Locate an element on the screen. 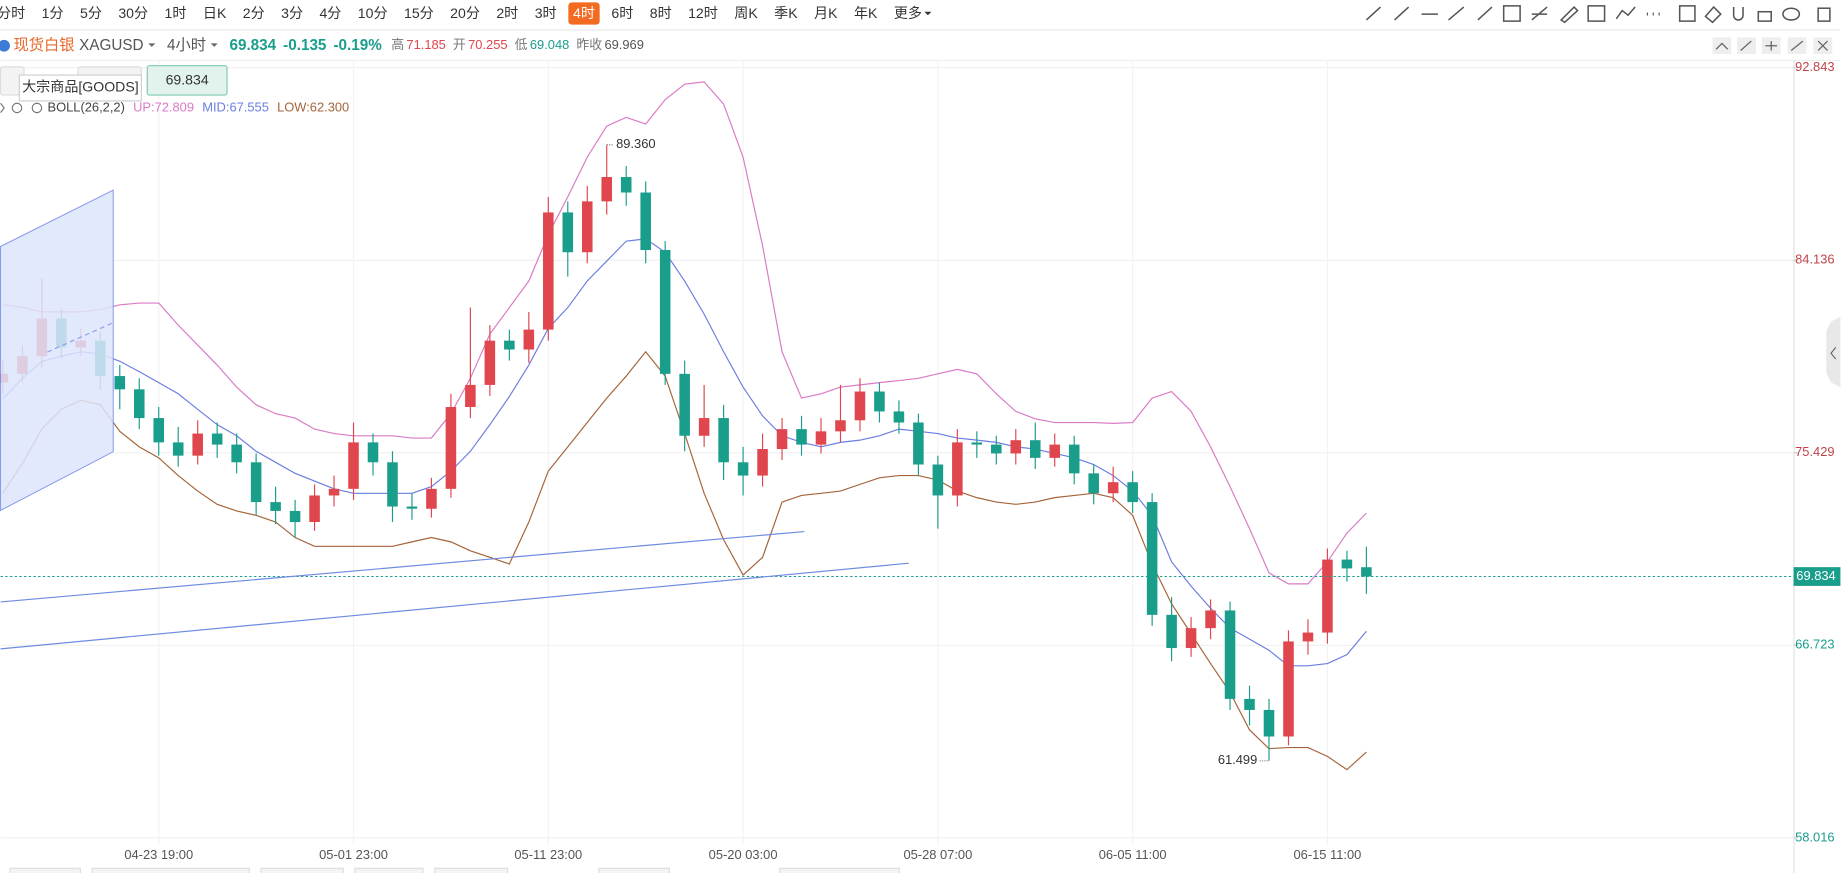  timeframe-tab: 1时 is located at coordinates (176, 13).